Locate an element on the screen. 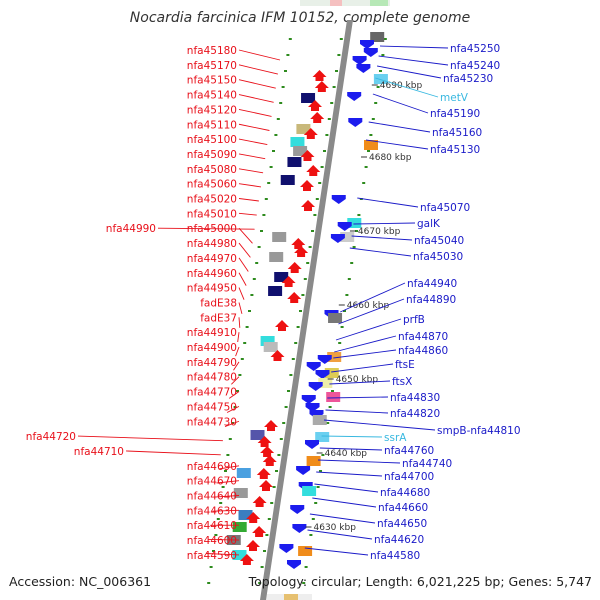  left-label-text: nfa44690 is located at coordinates (212, 467).